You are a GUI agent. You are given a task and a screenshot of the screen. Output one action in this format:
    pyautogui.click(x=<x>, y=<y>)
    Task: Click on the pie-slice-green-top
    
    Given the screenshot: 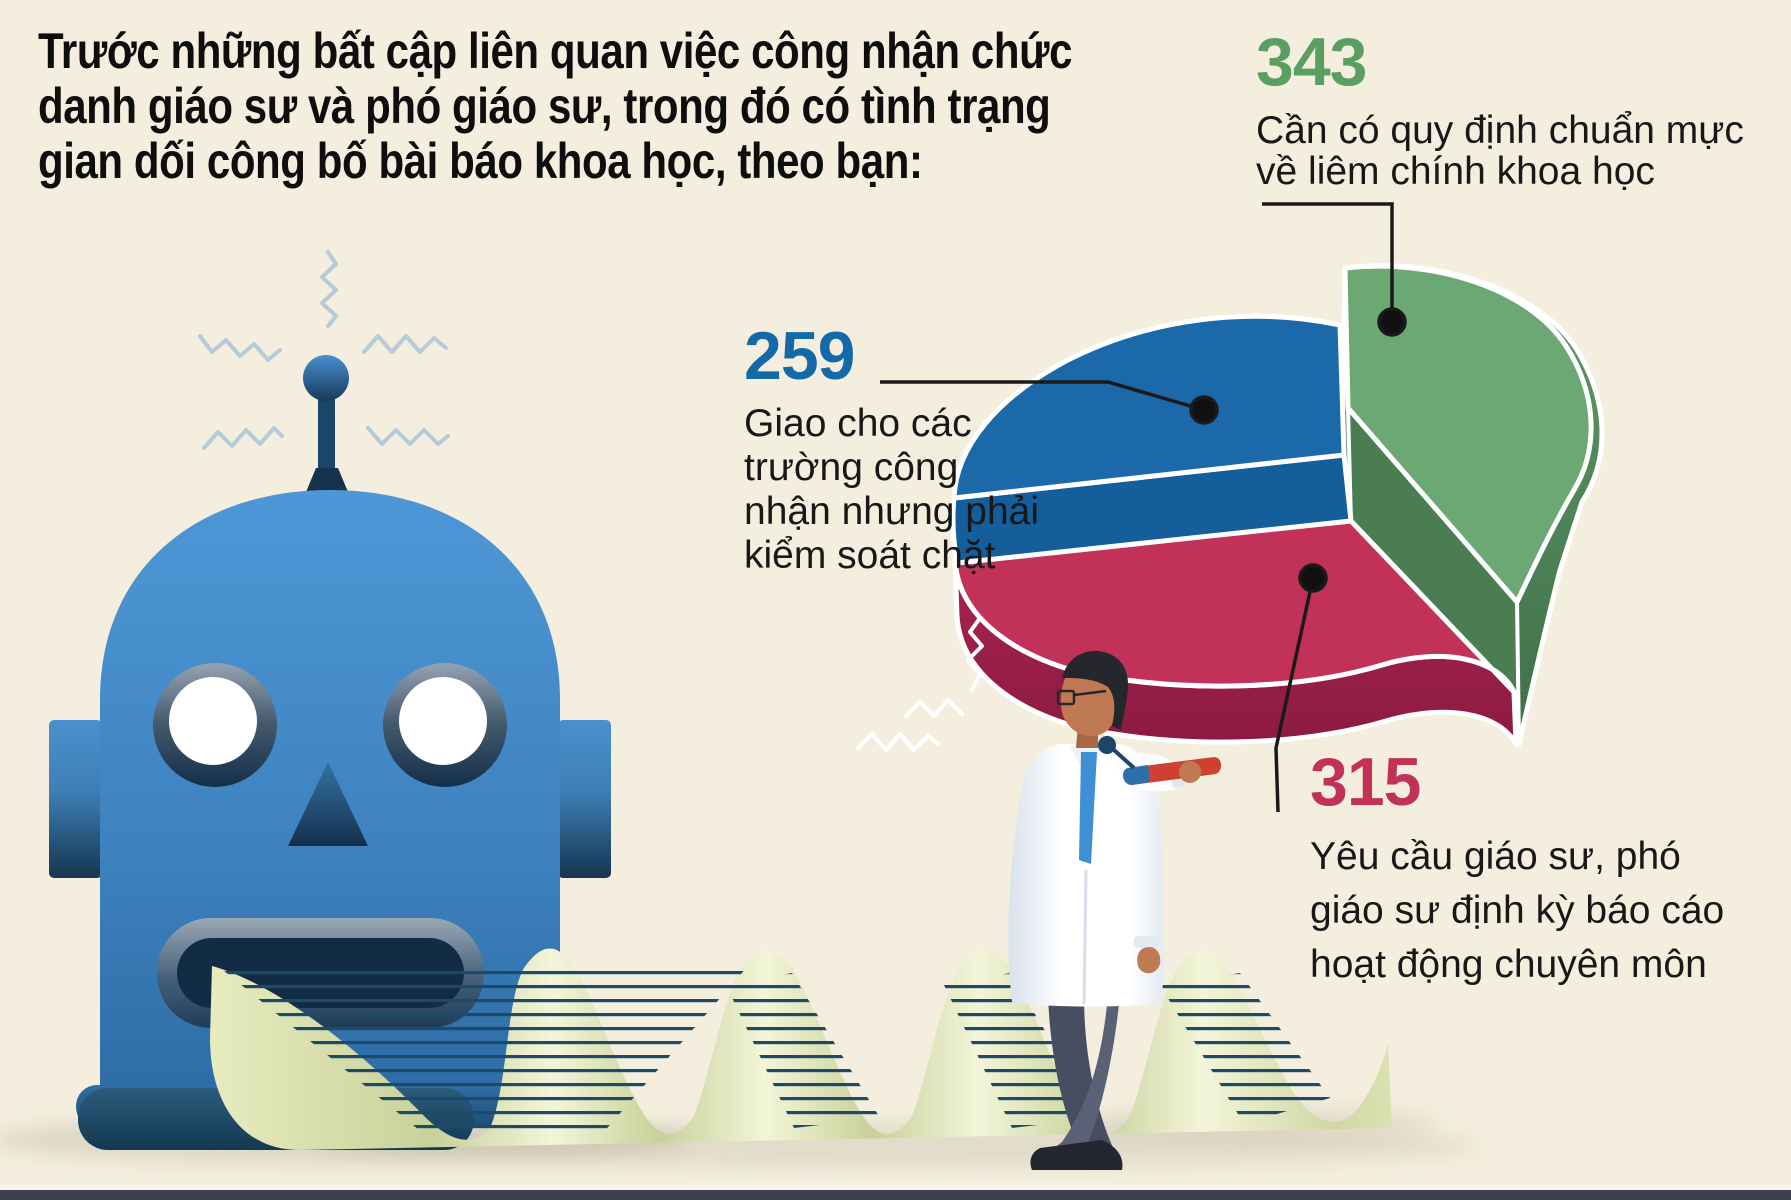 What is the action you would take?
    pyautogui.click(x=1468, y=434)
    